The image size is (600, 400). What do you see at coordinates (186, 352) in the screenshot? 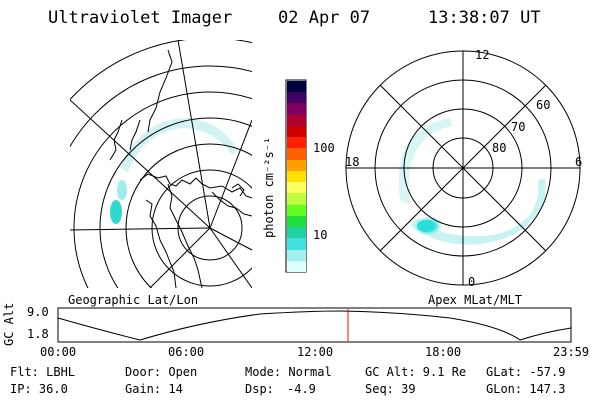
I see `alt-xtick-0600: 06:00` at bounding box center [186, 352].